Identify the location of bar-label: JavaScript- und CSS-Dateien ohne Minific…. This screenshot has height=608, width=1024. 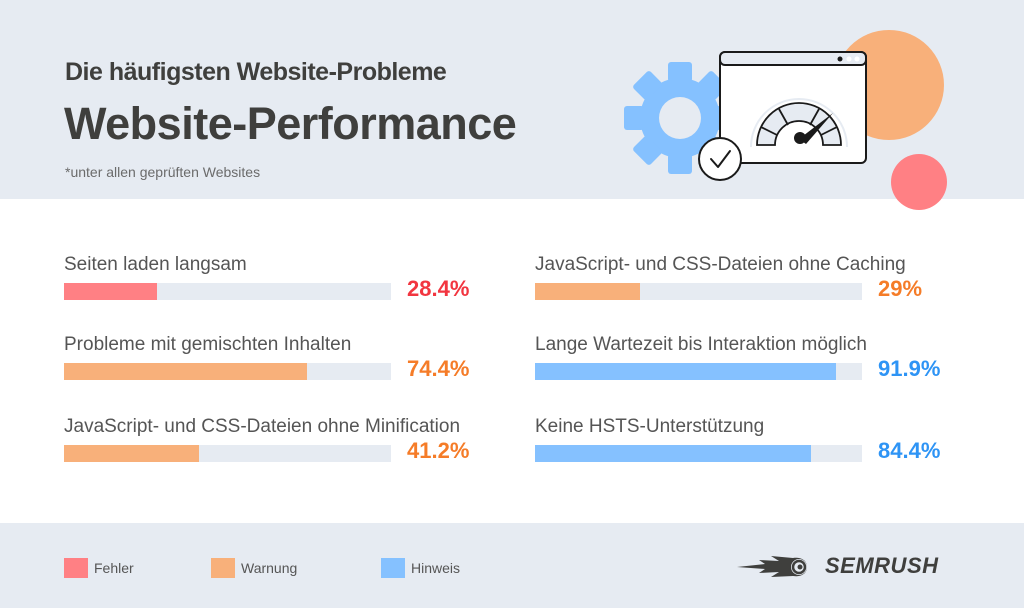
(262, 426).